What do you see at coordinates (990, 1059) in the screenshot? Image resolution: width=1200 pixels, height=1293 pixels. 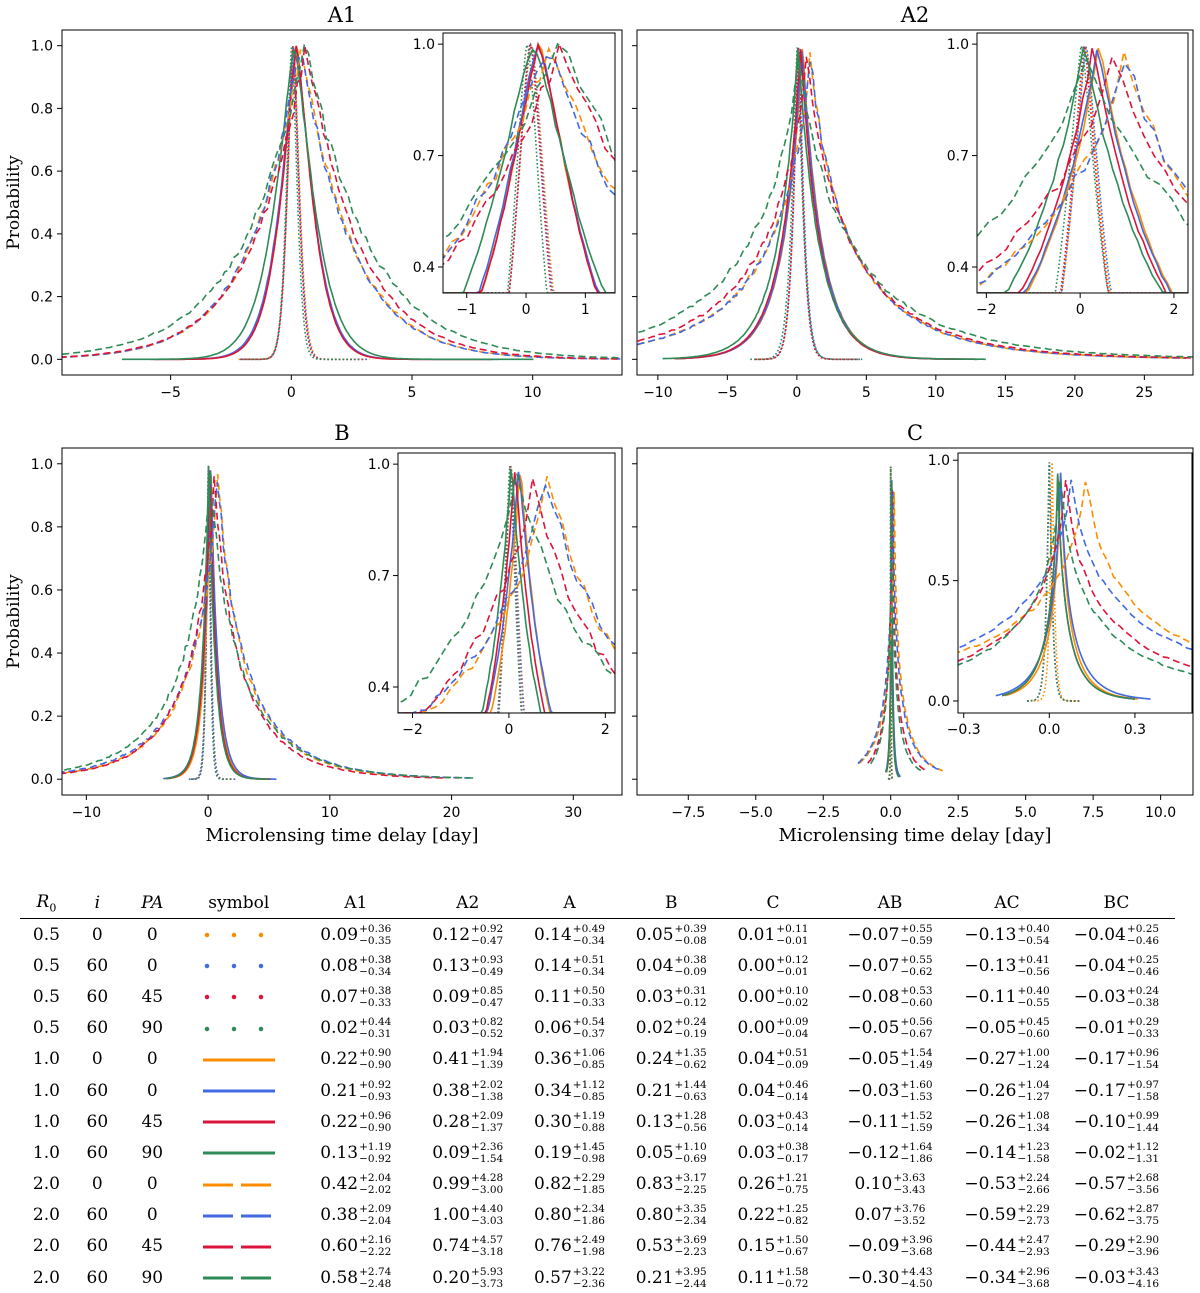 I see `value-median: −0.27` at bounding box center [990, 1059].